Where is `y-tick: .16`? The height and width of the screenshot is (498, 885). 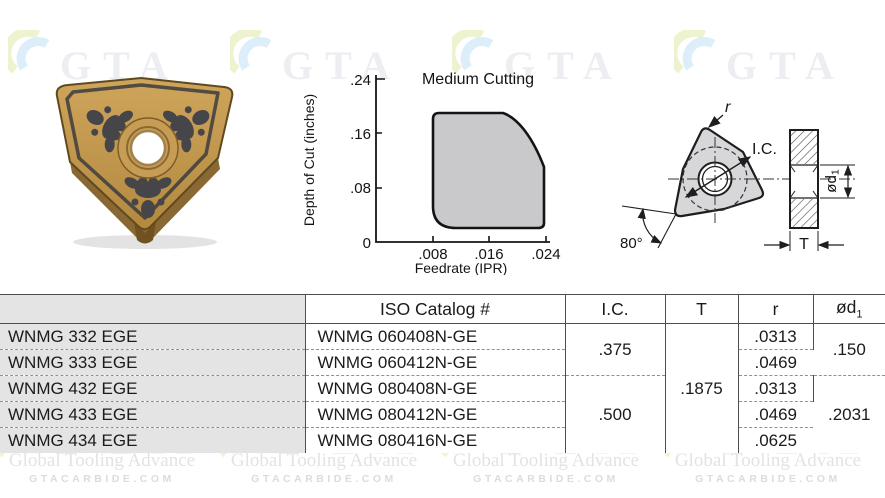
y-tick: .16 is located at coordinates (360, 134).